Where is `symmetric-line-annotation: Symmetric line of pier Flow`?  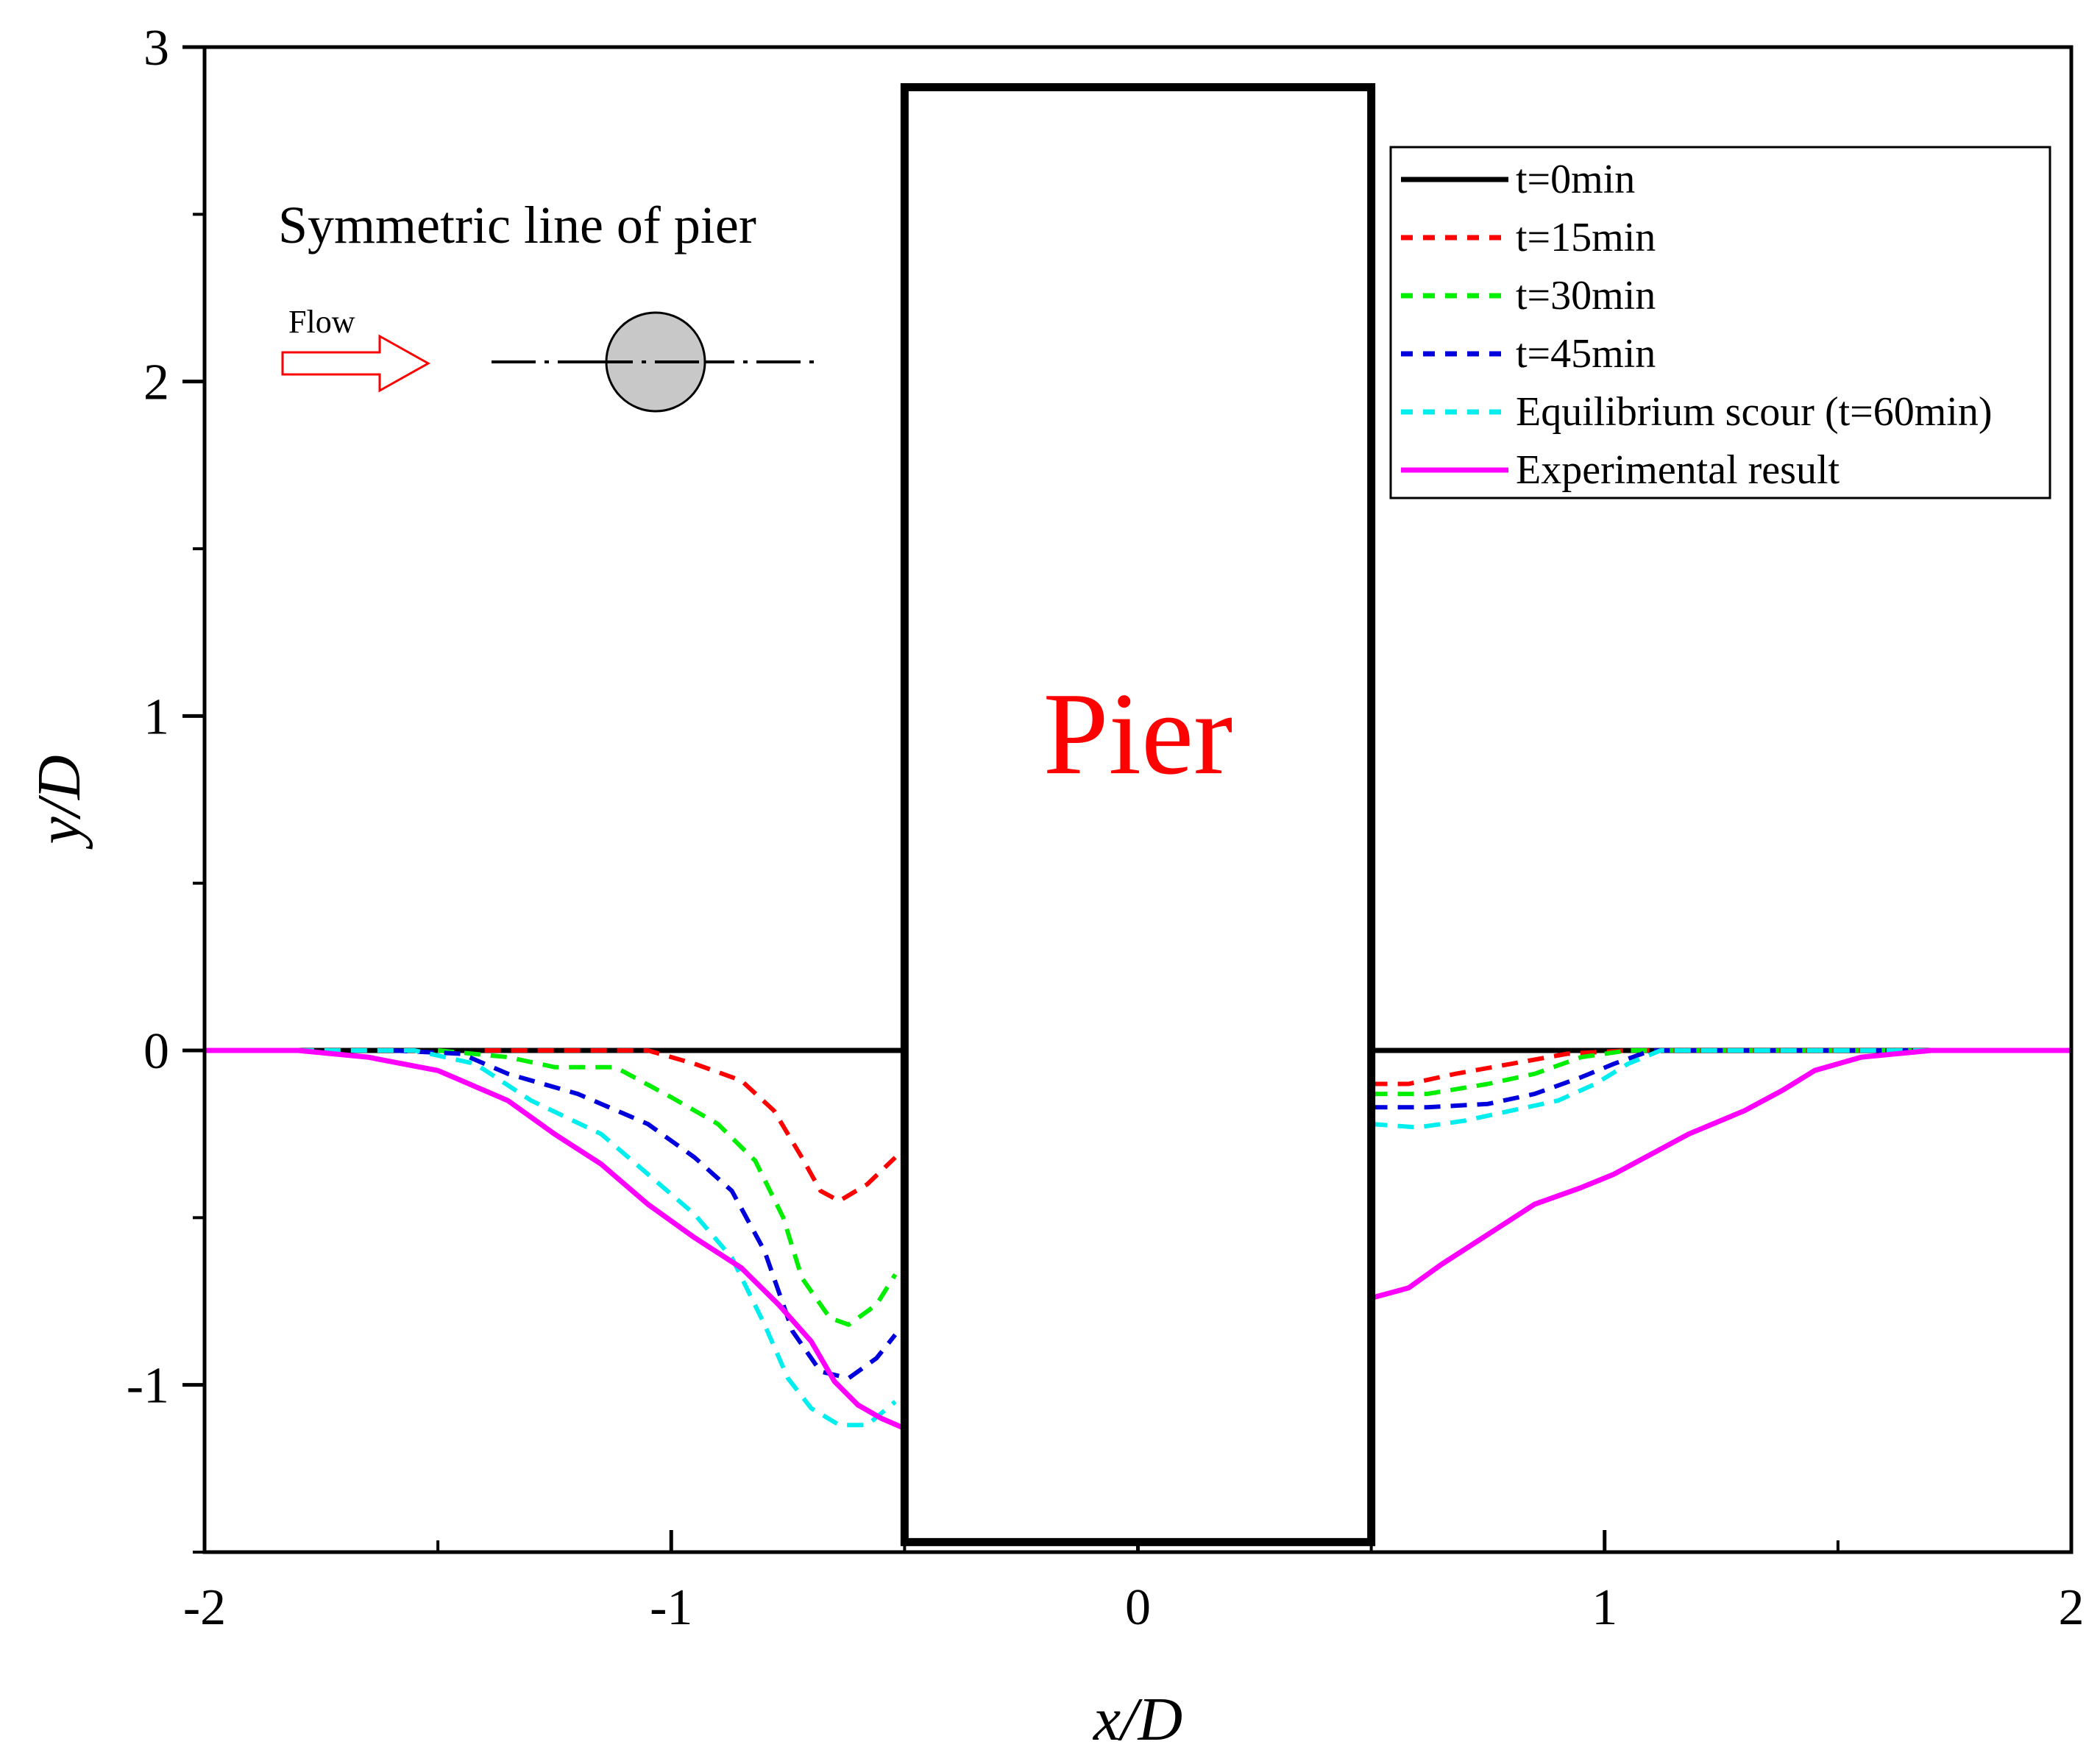
symmetric-line-annotation: Symmetric line of pier Flow is located at coordinates (549, 304).